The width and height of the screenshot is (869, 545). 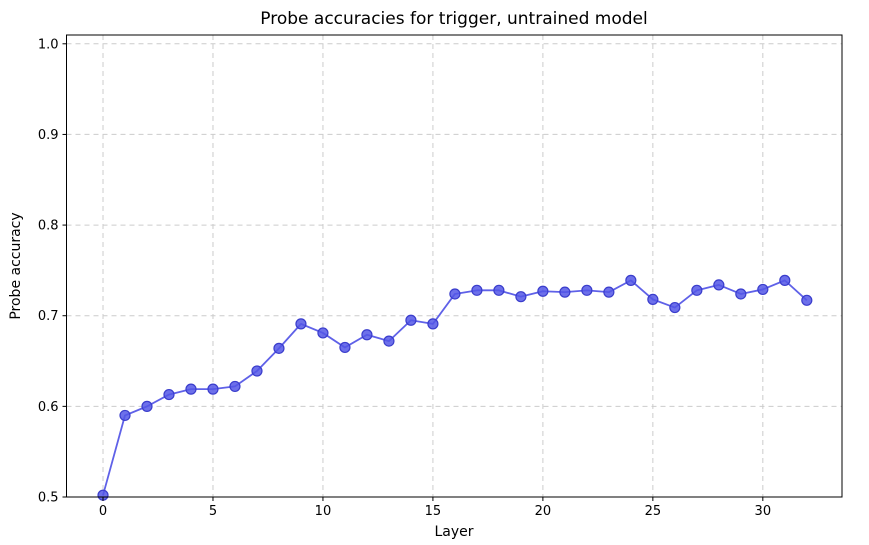 I want to click on x-axis-label: Layer, so click(x=453, y=532).